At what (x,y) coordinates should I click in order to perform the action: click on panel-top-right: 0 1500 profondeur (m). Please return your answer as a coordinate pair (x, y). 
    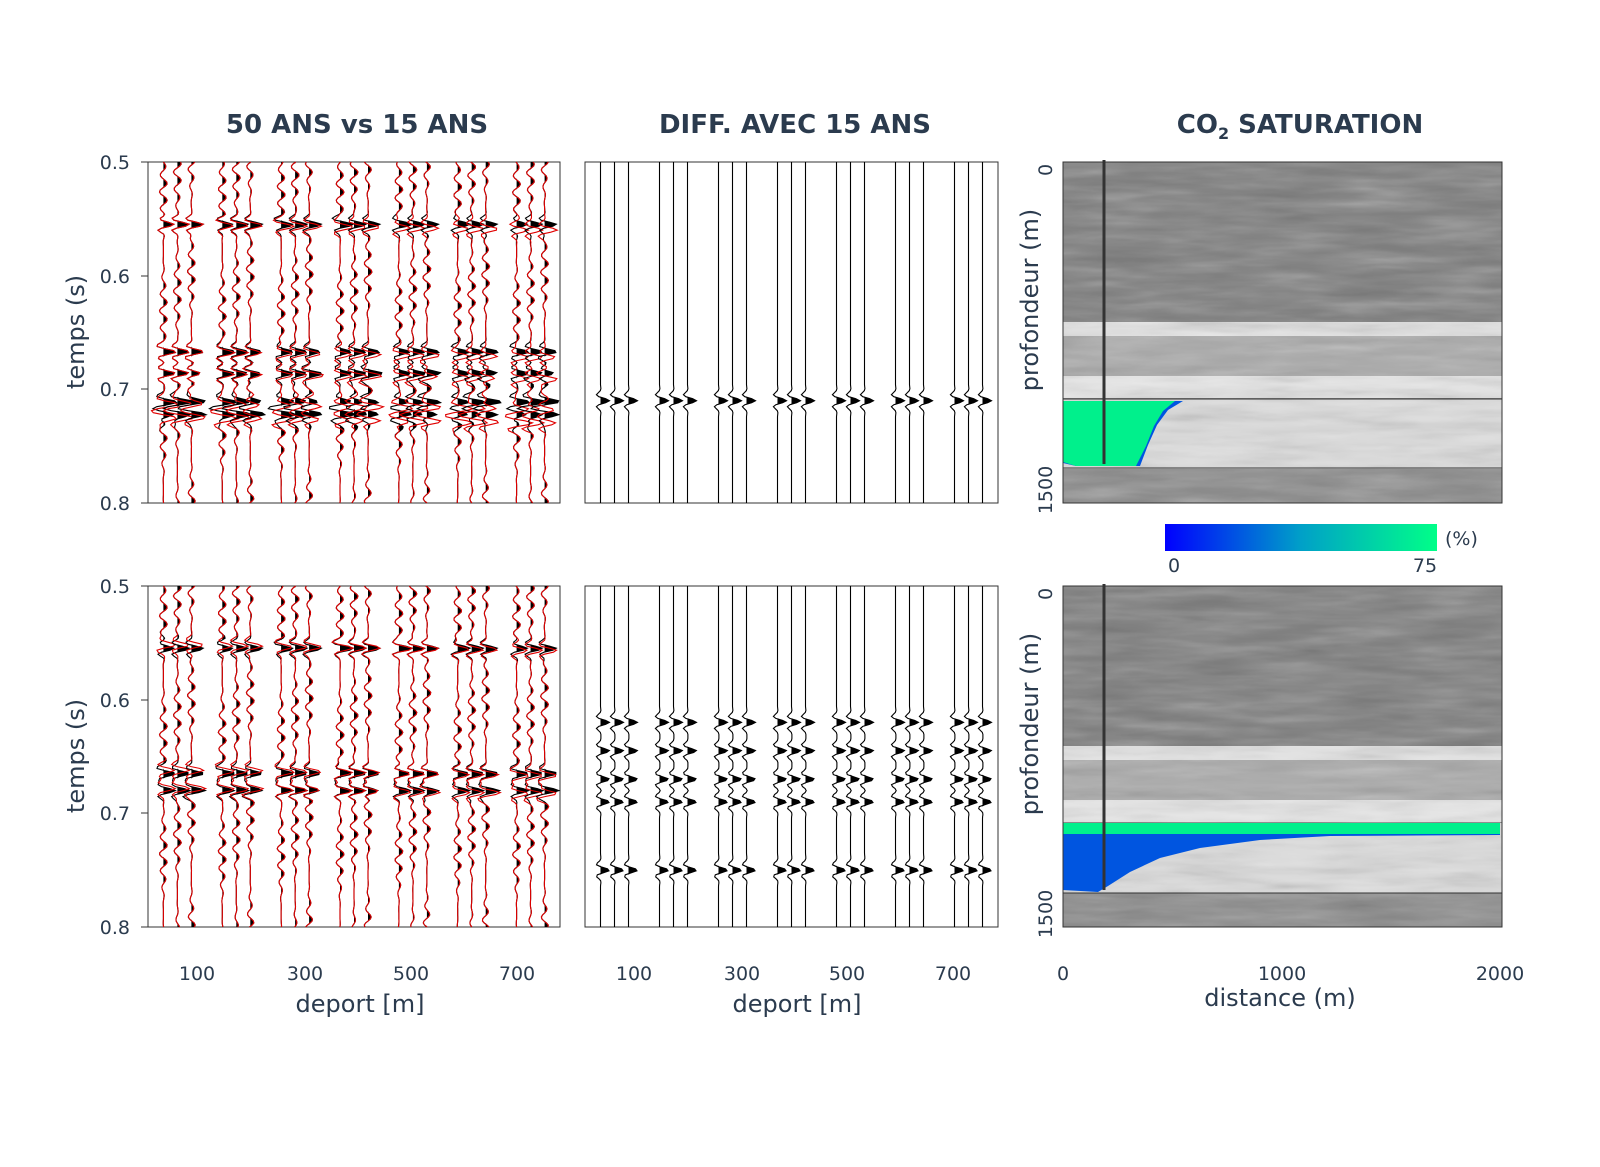
    Looking at the image, I should click on (1259, 337).